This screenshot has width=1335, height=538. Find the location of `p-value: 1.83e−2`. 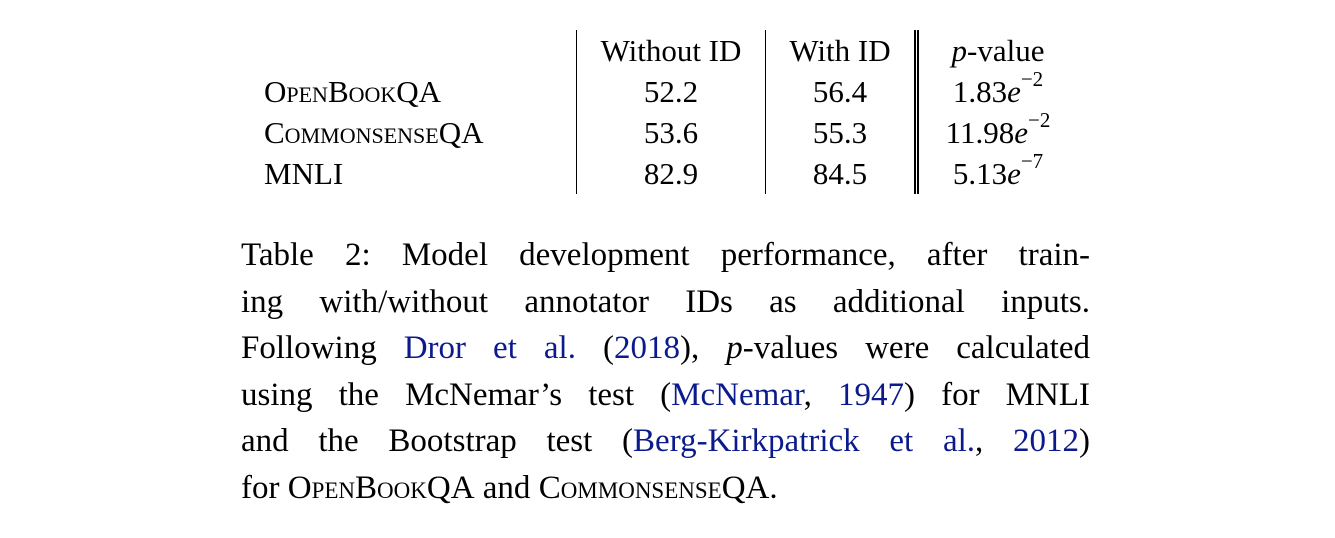

p-value: 1.83e−2 is located at coordinates (995, 90).